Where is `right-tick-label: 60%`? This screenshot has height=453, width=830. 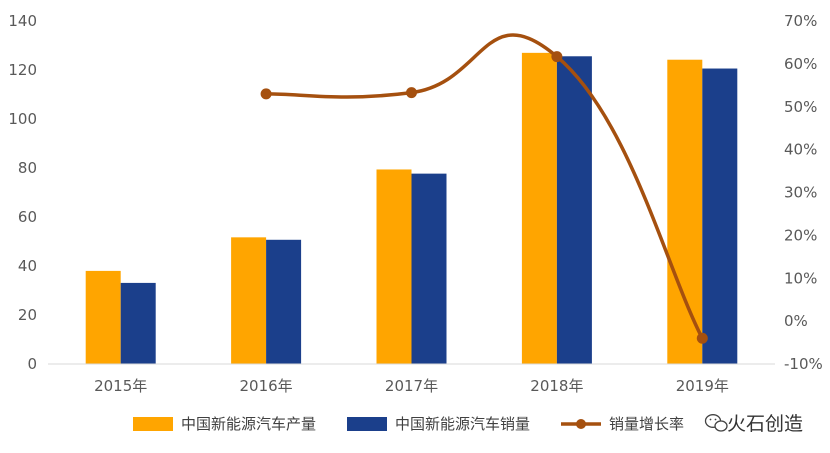 right-tick-label: 60% is located at coordinates (800, 64).